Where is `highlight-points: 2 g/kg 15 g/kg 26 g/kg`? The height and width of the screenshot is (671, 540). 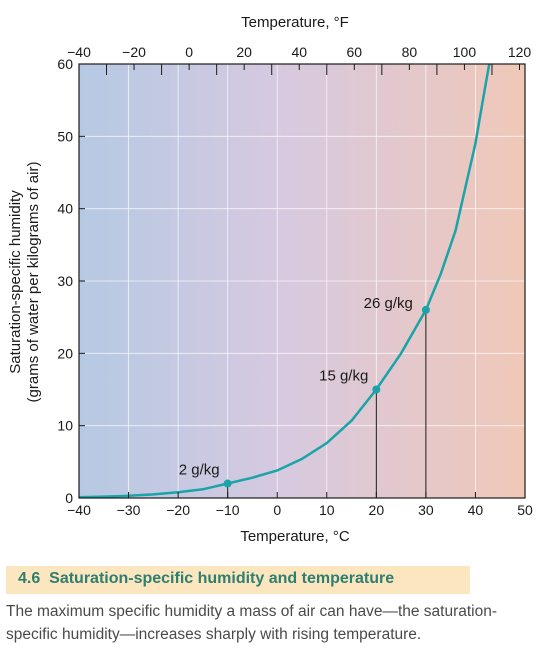 highlight-points: 2 g/kg 15 g/kg 26 g/kg is located at coordinates (304, 391).